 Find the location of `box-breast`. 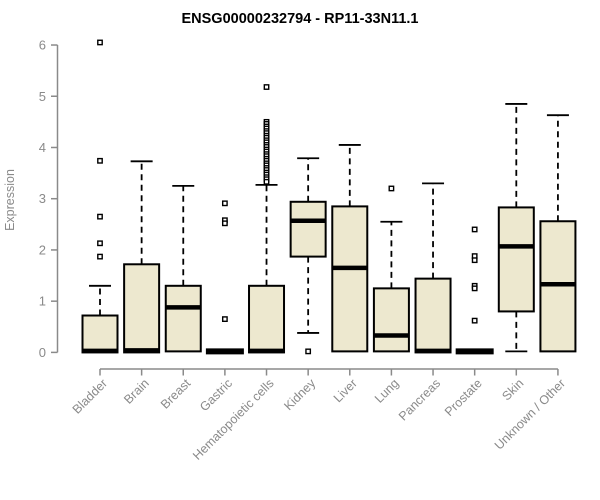

box-breast is located at coordinates (183, 318).